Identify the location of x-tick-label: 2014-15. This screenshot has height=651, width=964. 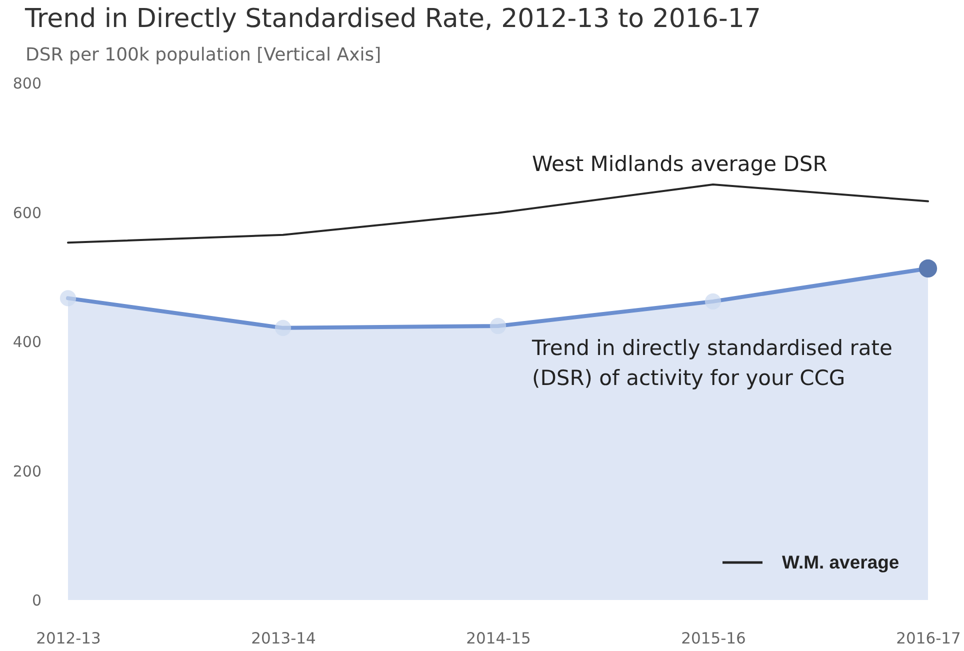
(498, 639).